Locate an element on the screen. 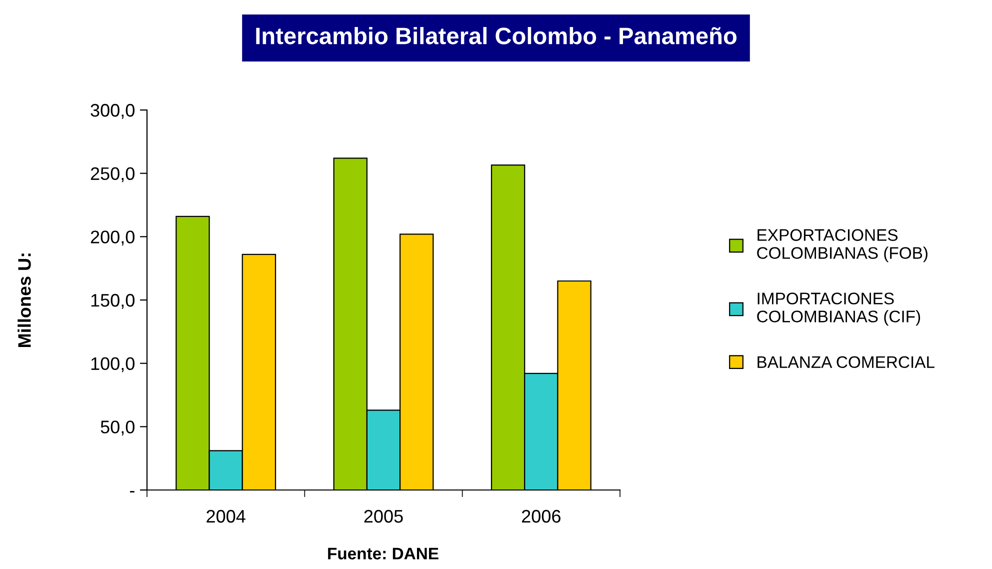  x-tick-label: 2005 is located at coordinates (383, 516).